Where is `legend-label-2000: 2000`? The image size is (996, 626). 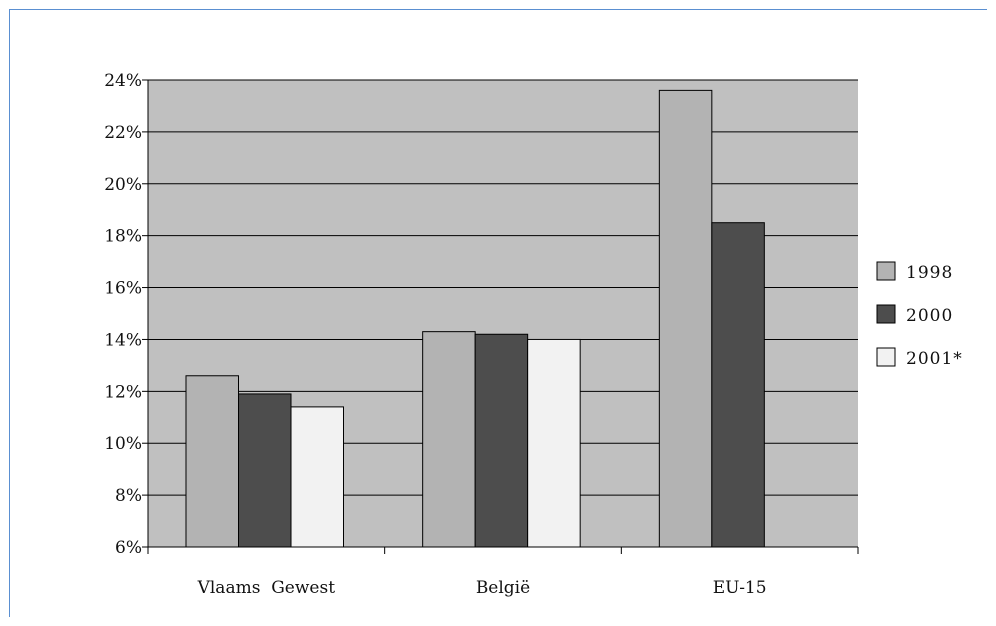
legend-label-2000: 2000 is located at coordinates (929, 316).